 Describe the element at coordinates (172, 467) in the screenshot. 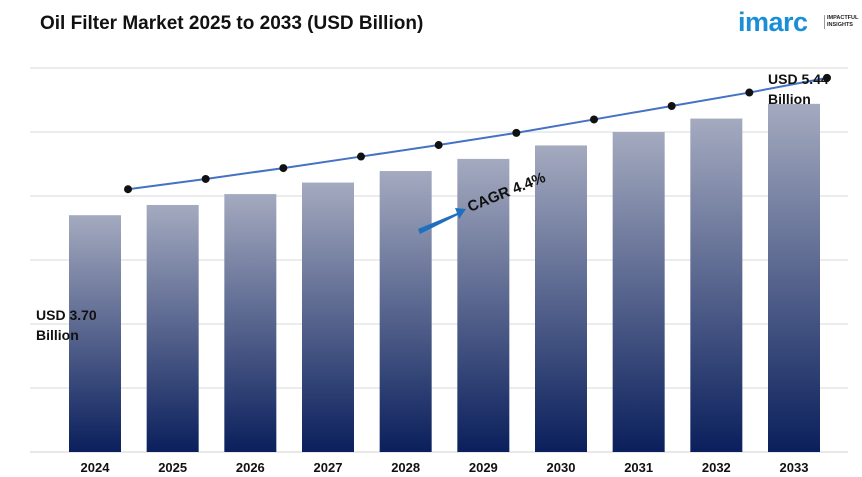

I see `x-tick-label: 2025` at that location.